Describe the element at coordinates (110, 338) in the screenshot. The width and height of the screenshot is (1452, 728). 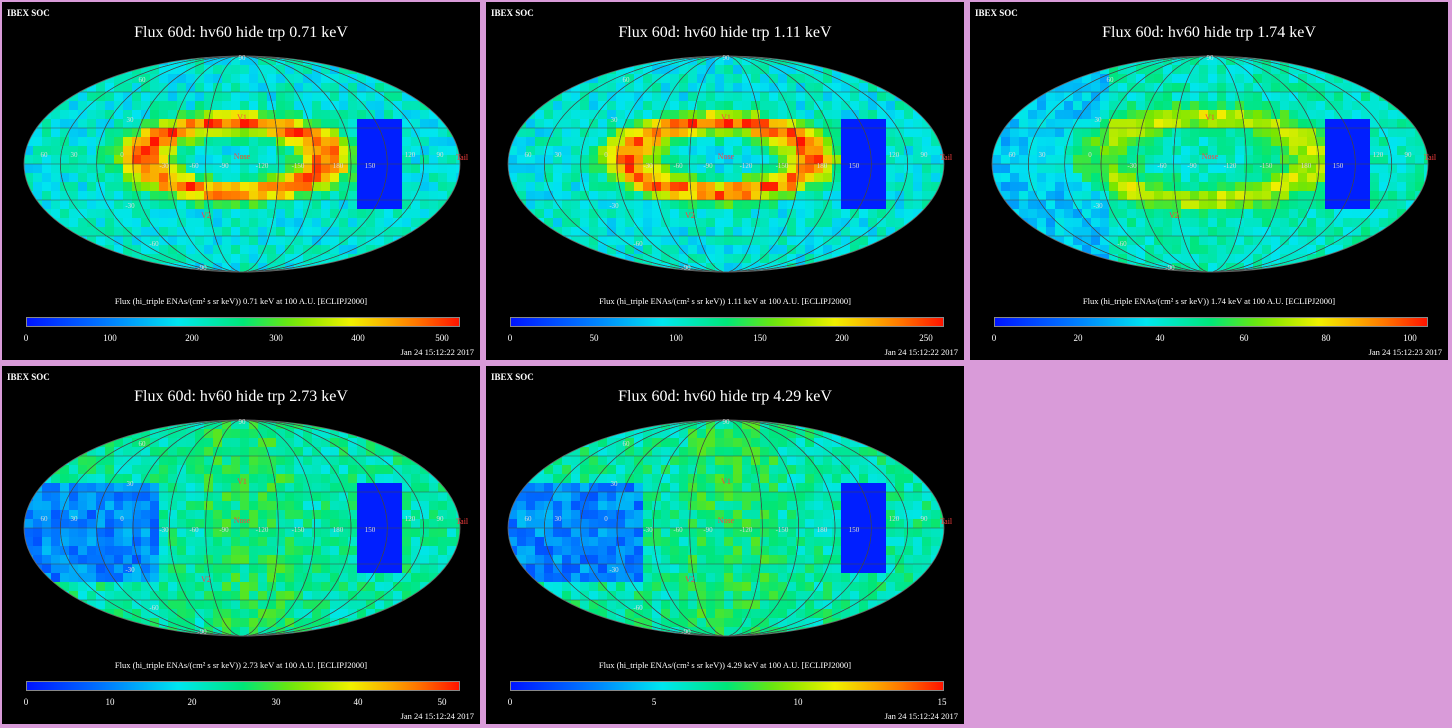
I see `colorbar-tick-label: 100` at that location.